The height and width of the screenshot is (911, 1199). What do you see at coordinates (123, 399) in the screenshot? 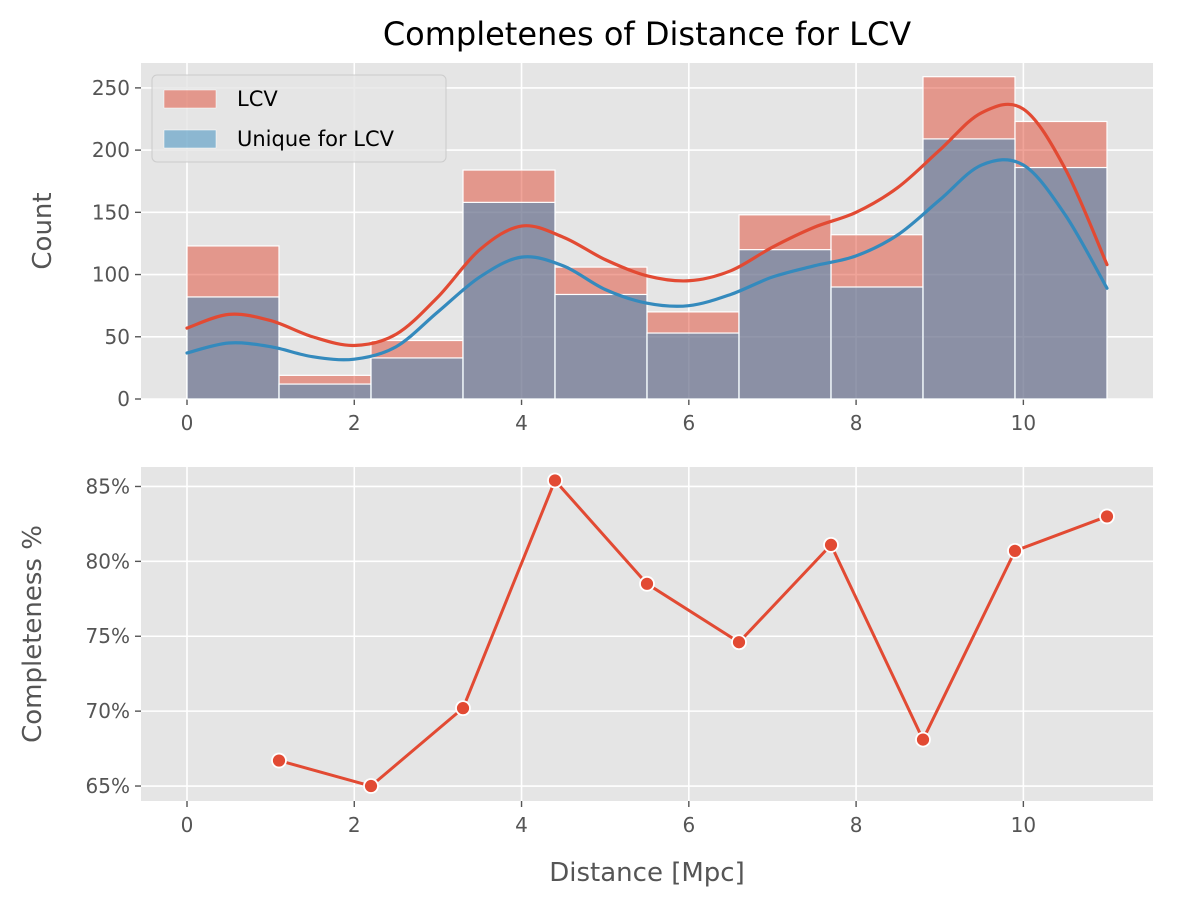
I see `y-tick-label: 0` at bounding box center [123, 399].